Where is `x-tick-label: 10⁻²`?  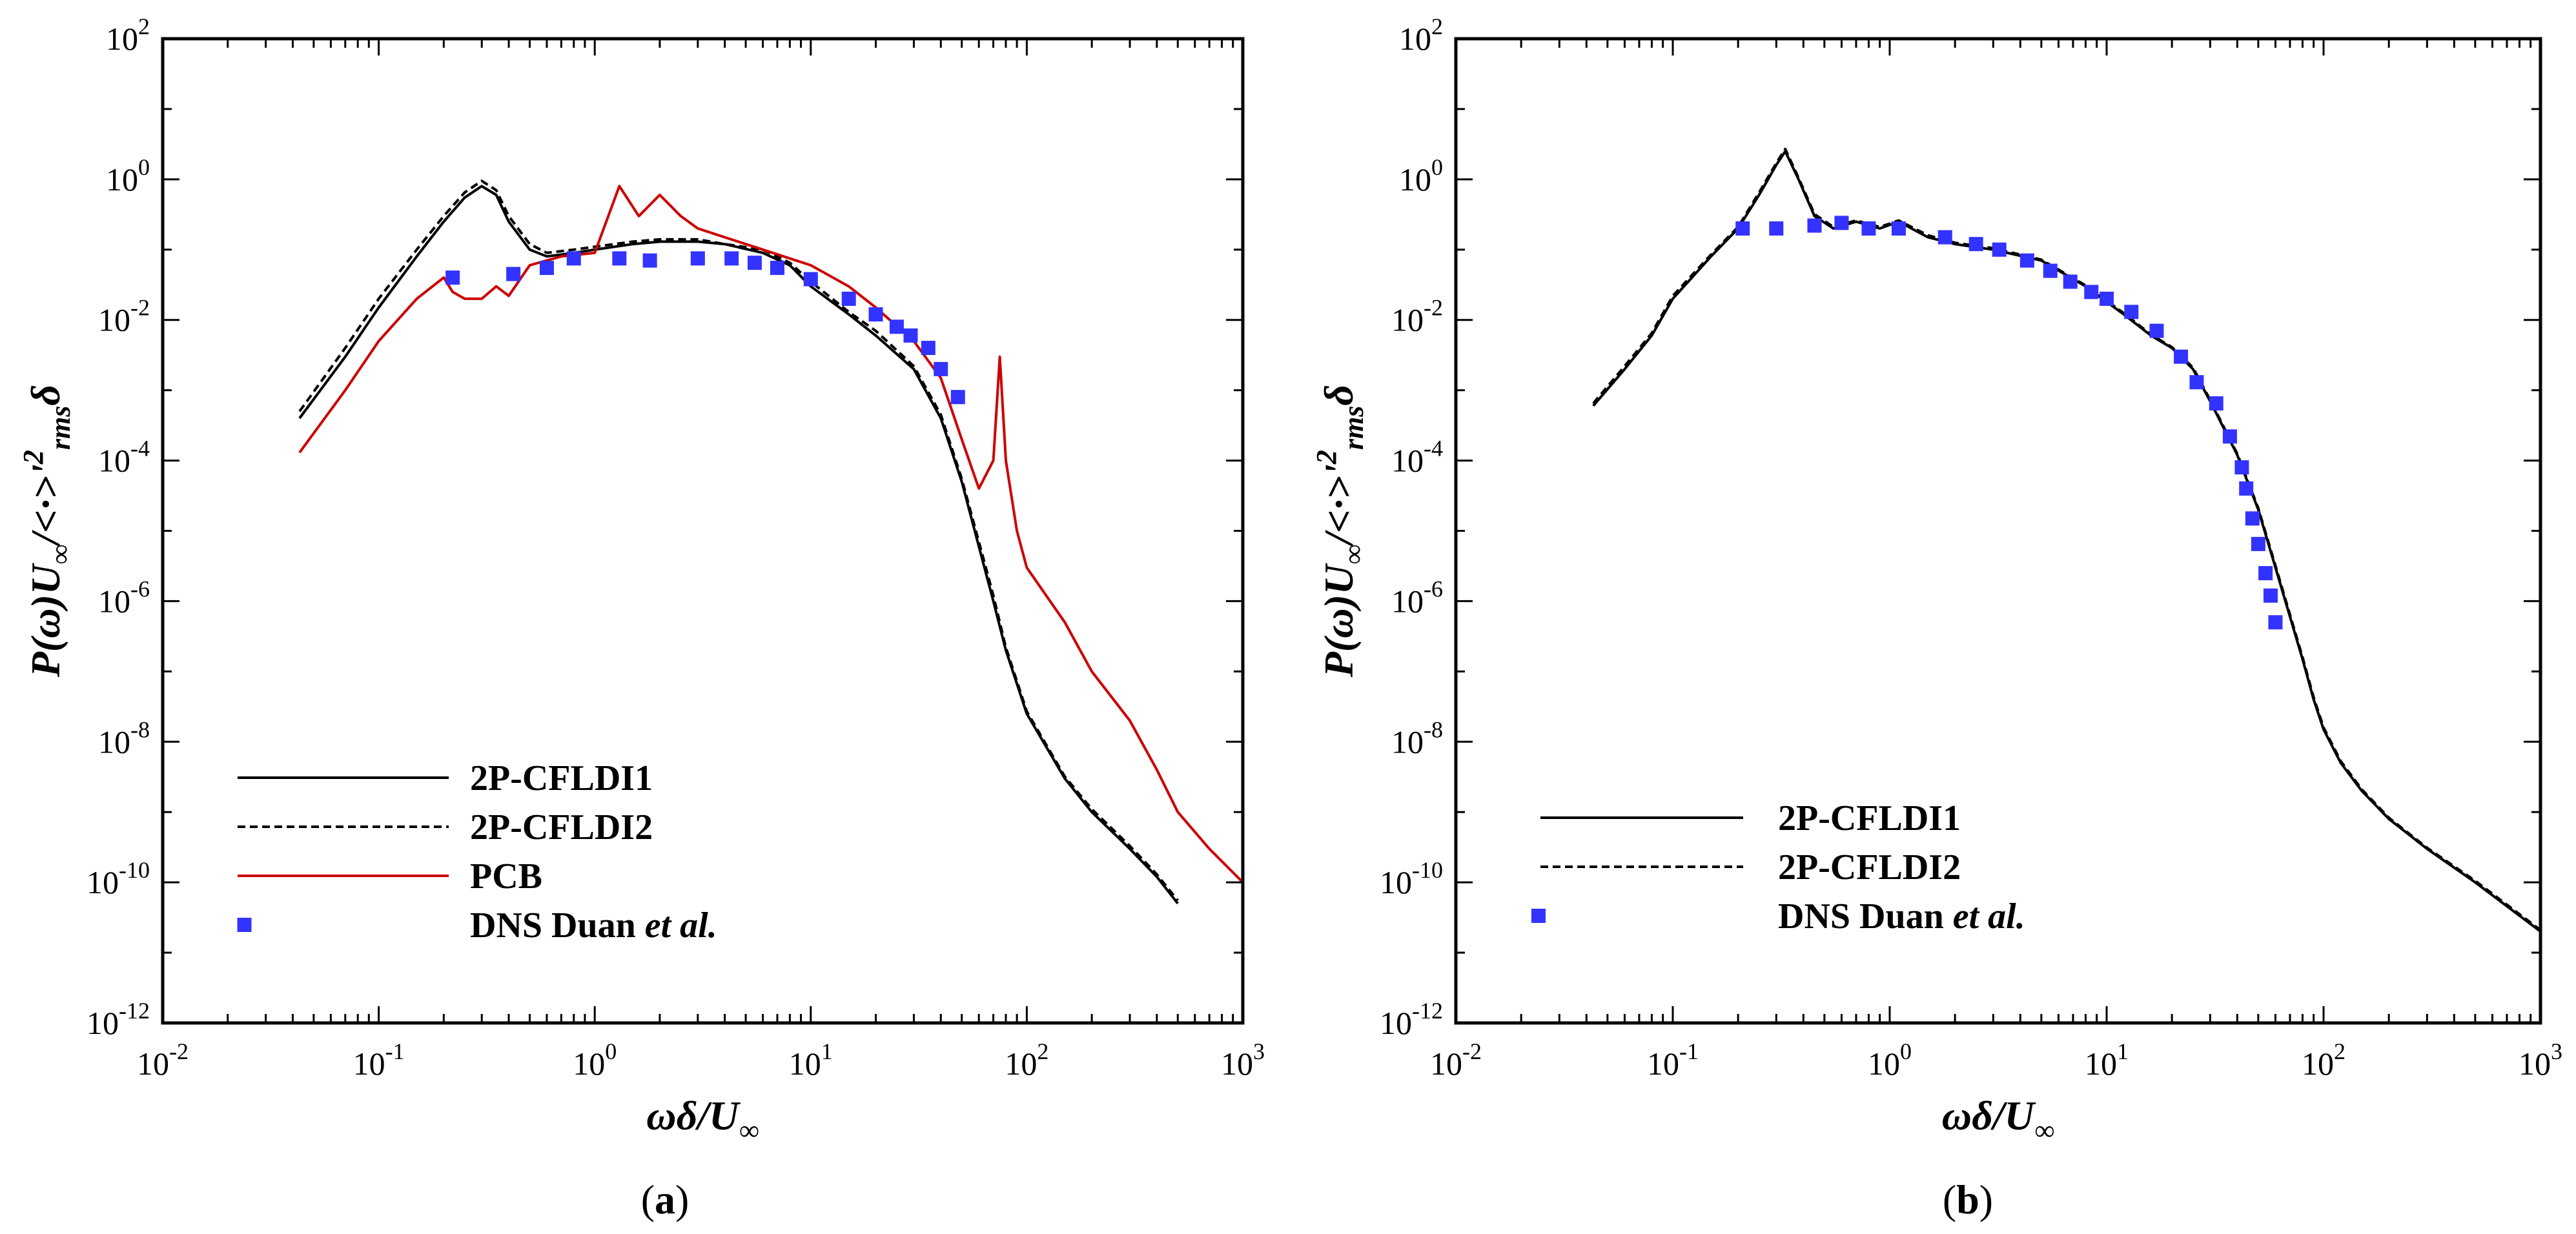 x-tick-label: 10⁻² is located at coordinates (163, 1060).